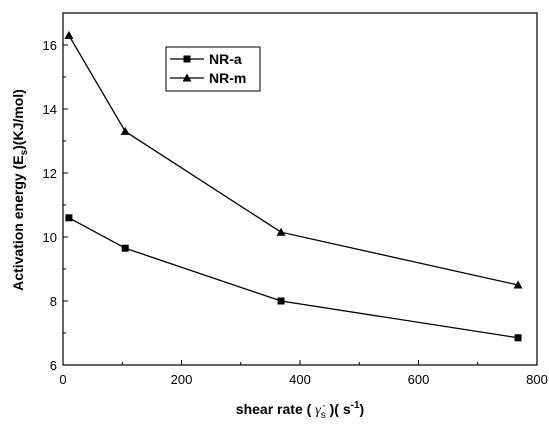 This screenshot has width=549, height=425. I want to click on legend-label-nr-m: NR-m, so click(227, 78).